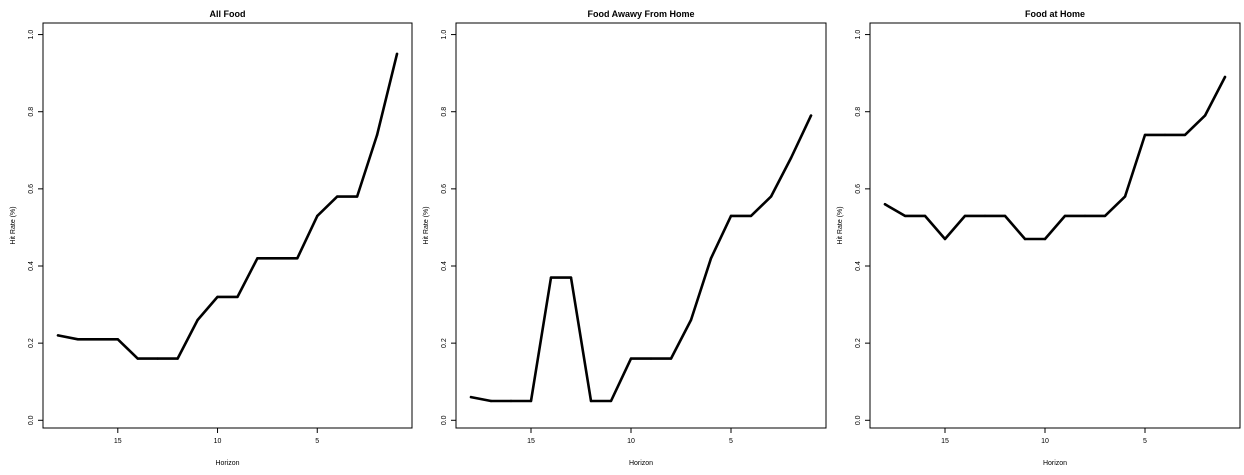 This screenshot has width=1244, height=475. Describe the element at coordinates (1055, 158) in the screenshot. I see `series-line` at that location.